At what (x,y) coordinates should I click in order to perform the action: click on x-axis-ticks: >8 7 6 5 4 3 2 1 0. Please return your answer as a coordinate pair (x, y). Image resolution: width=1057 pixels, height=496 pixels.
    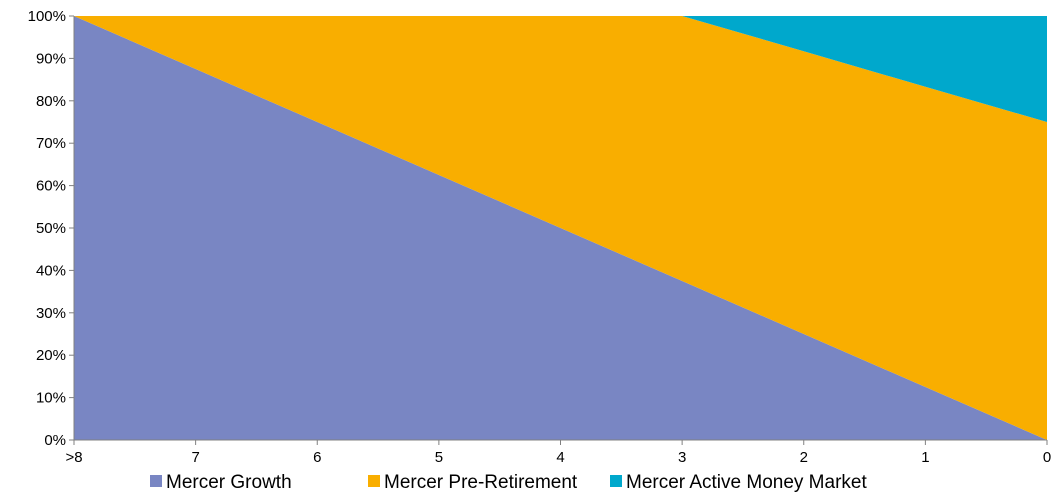
    Looking at the image, I should click on (558, 453).